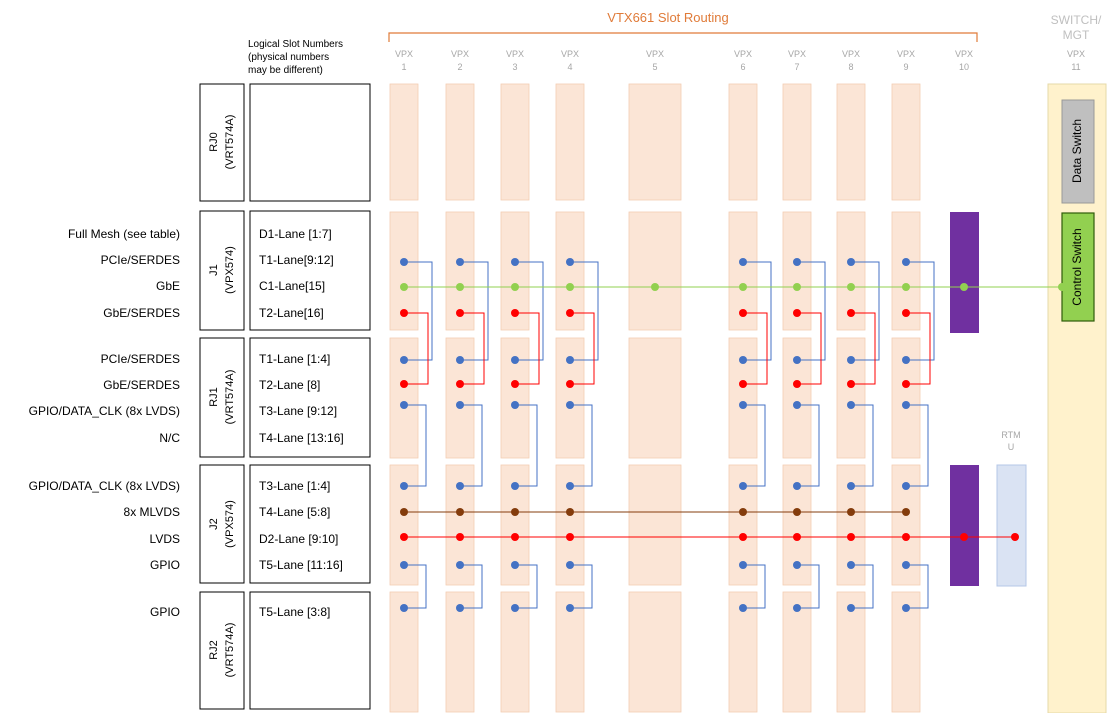 The height and width of the screenshot is (713, 1108). What do you see at coordinates (230, 270) in the screenshot?
I see `connector-j1-part: (VPX574)` at bounding box center [230, 270].